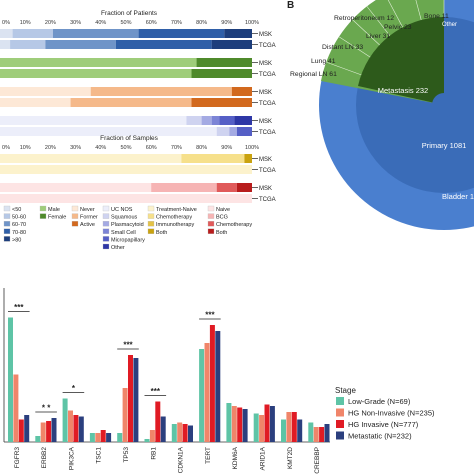 The image size is (474, 474). Describe the element at coordinates (128, 240) in the screenshot. I see `legend-label: Micropapillary` at that location.